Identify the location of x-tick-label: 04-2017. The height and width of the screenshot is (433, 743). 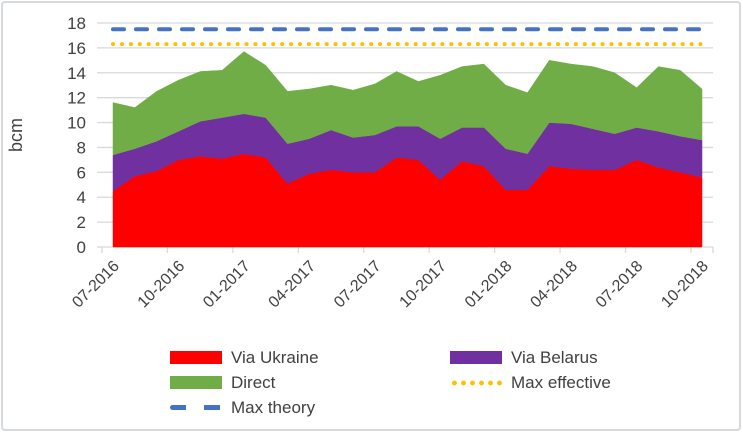
(293, 285).